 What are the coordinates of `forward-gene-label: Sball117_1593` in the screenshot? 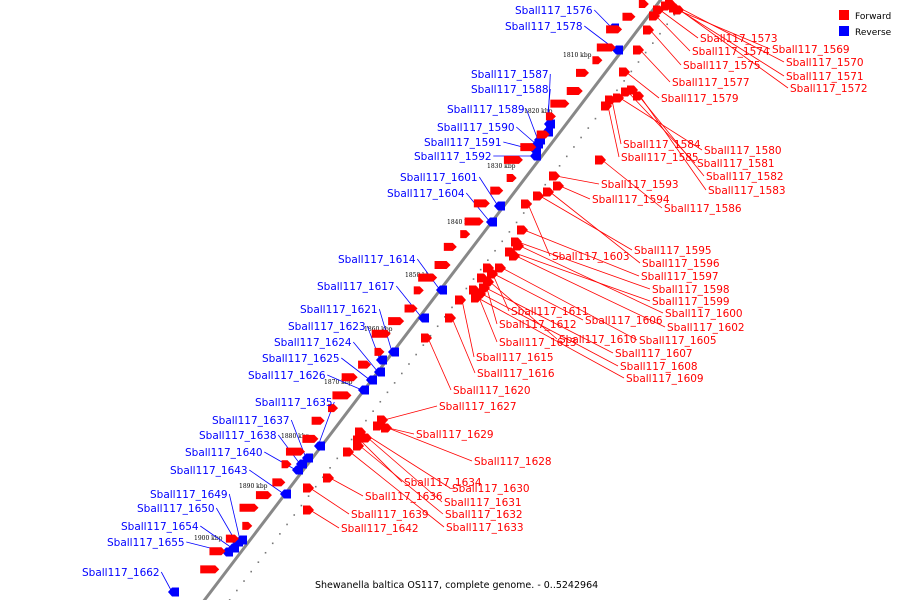 It's located at (640, 185).